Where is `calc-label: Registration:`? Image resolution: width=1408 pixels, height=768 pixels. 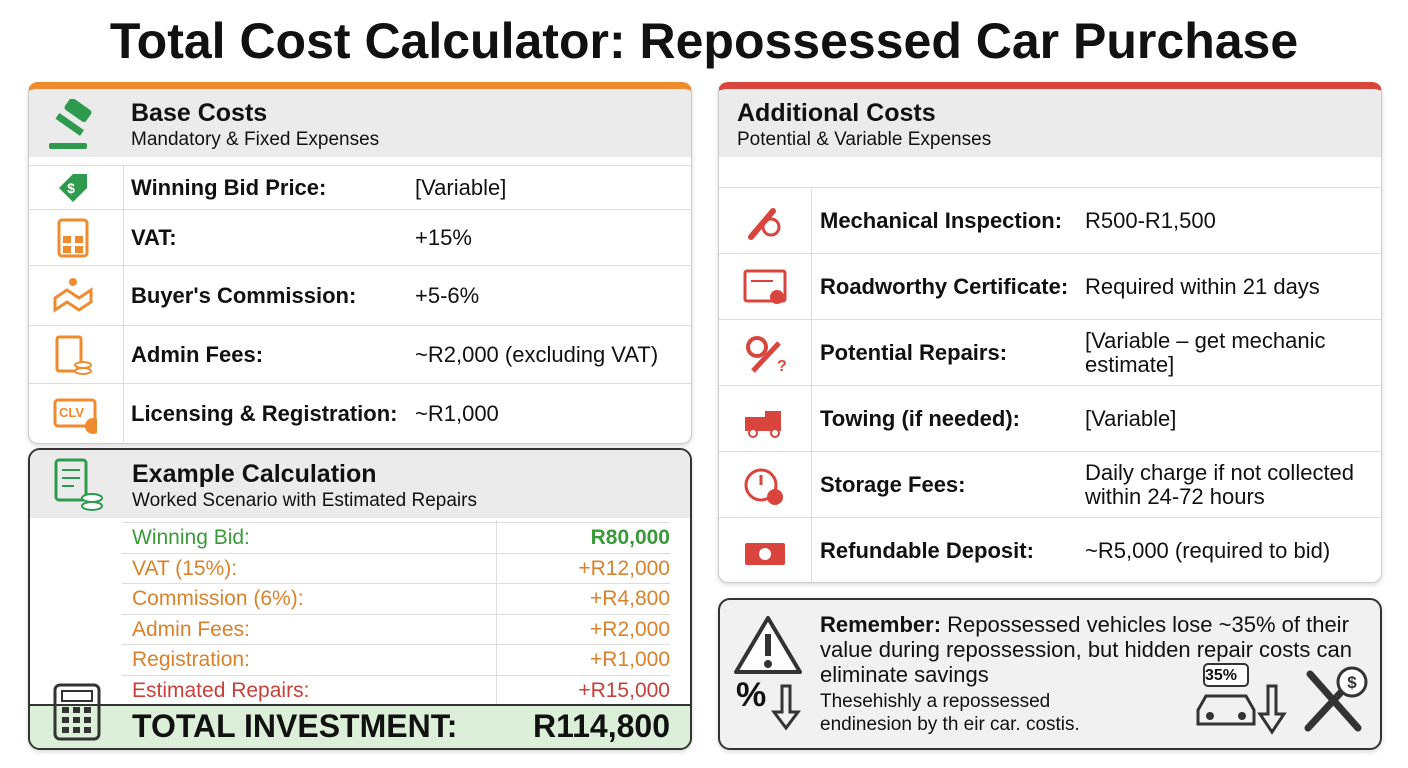
calc-label: Registration: is located at coordinates (191, 659).